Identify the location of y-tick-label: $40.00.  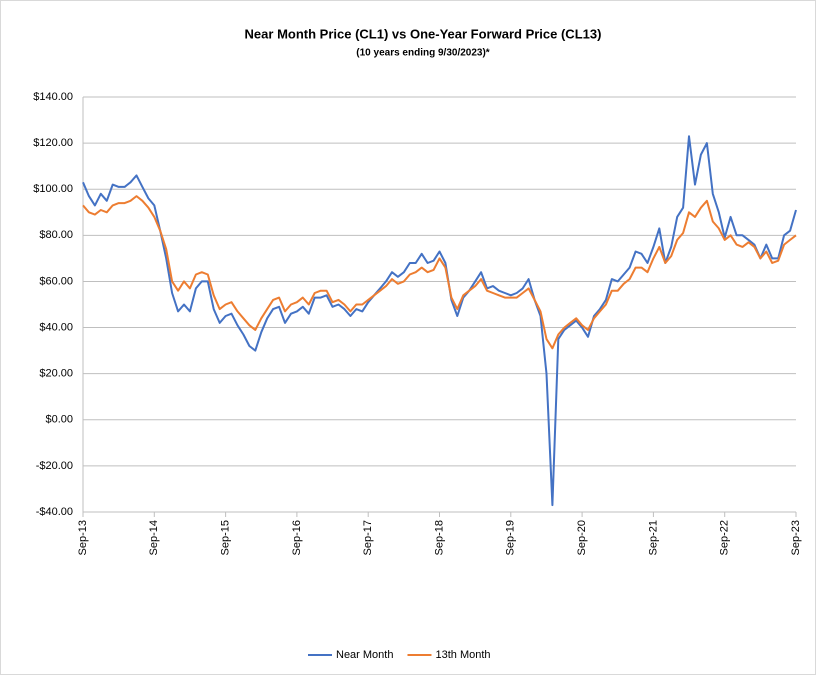
(56, 327).